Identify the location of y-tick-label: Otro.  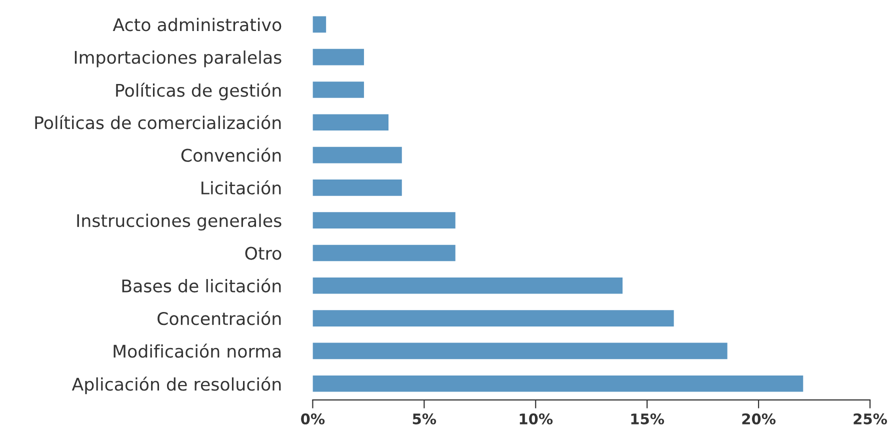
(263, 253).